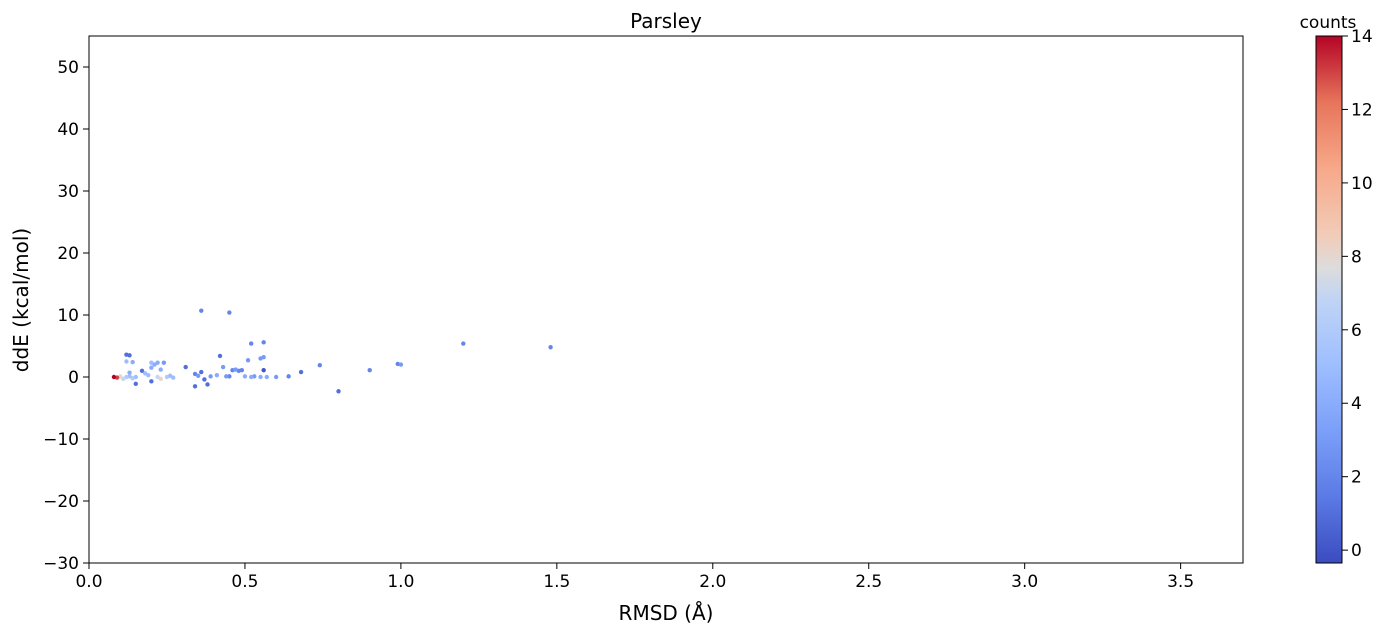  I want to click on y-tick-label: −30, so click(61, 564).